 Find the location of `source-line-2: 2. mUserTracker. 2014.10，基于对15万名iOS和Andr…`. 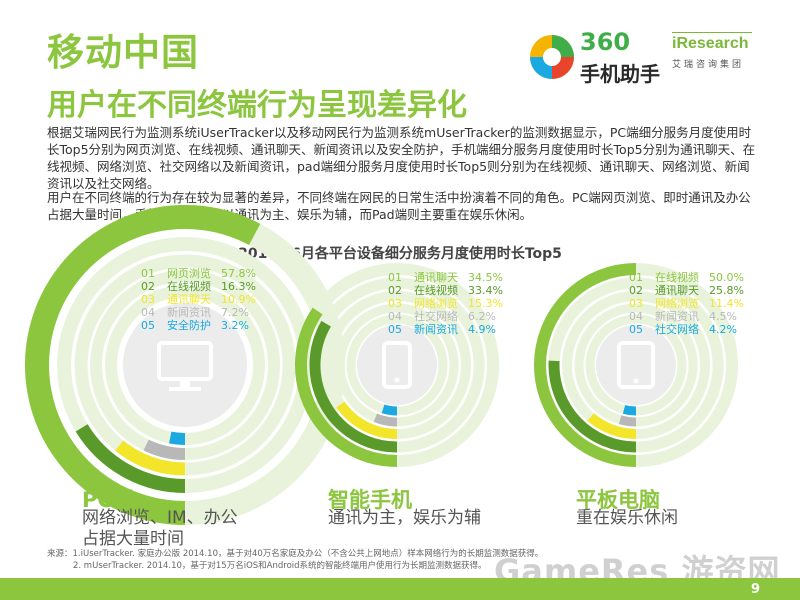

source-line-2: 2. mUserTracker. 2014.10，基于对15万名iOS和Andr… is located at coordinates (280, 566).